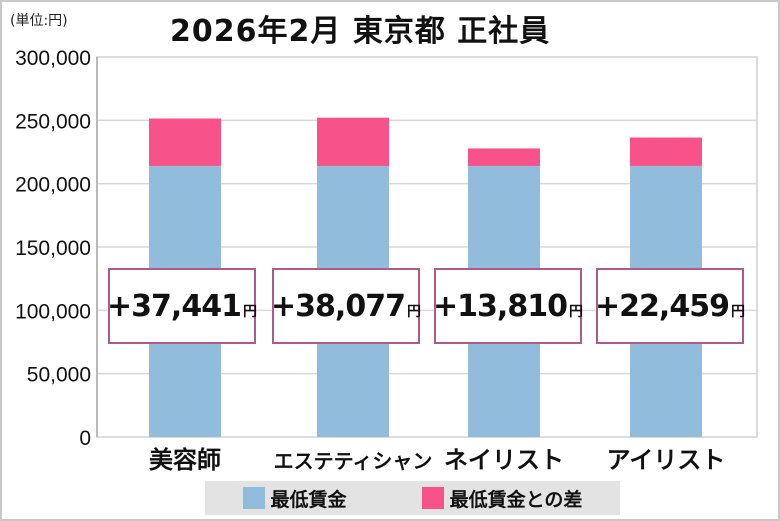 The width and height of the screenshot is (780, 521). What do you see at coordinates (253, 498) in the screenshot?
I see `legend-swatch-base` at bounding box center [253, 498].